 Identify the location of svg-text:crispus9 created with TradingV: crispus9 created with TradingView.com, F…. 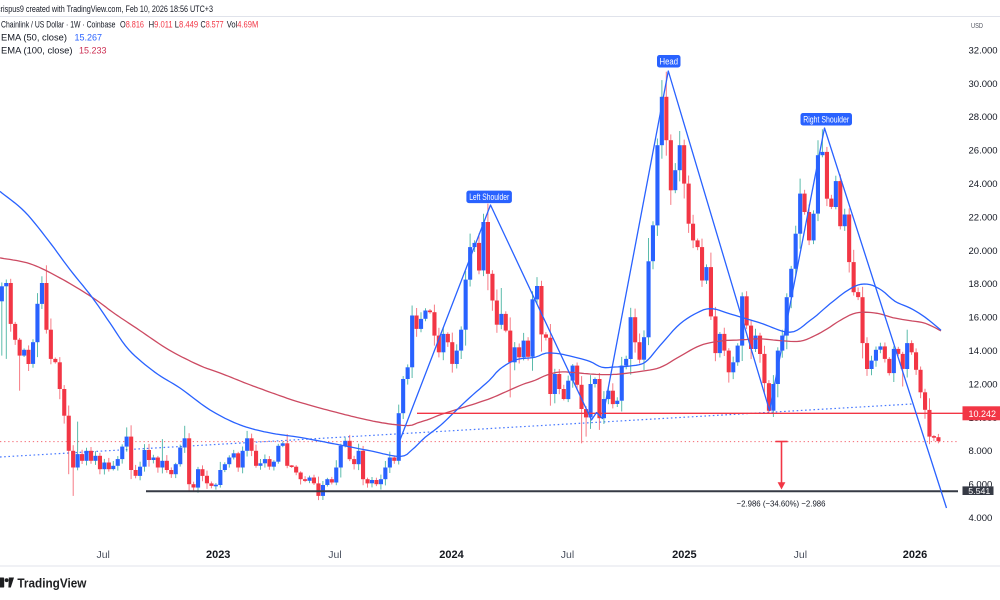
(106, 9).